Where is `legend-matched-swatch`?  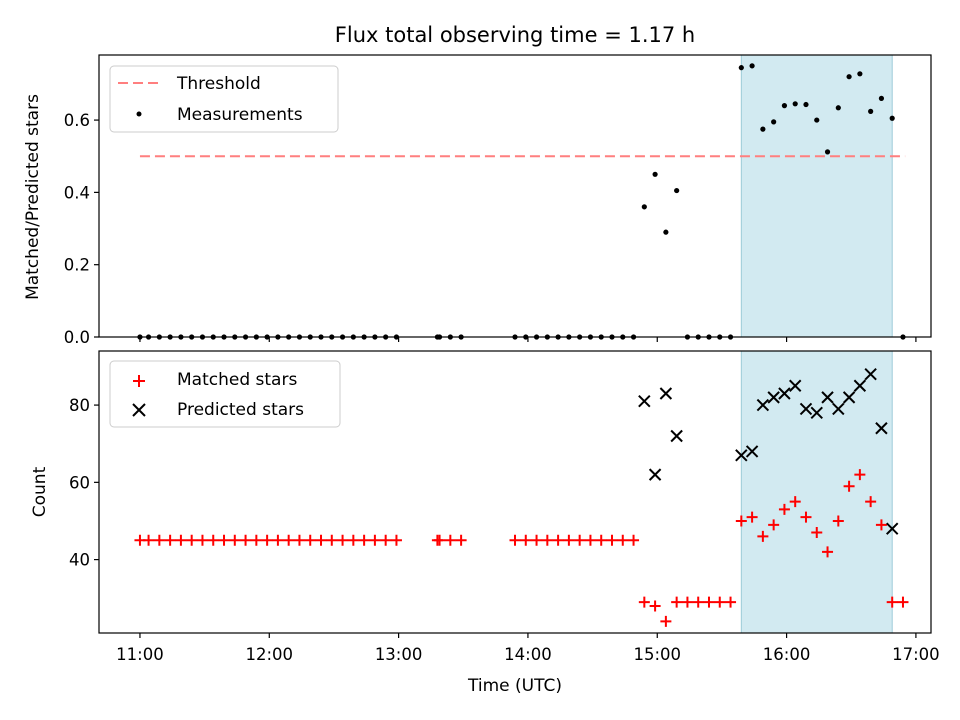
legend-matched-swatch is located at coordinates (139, 381).